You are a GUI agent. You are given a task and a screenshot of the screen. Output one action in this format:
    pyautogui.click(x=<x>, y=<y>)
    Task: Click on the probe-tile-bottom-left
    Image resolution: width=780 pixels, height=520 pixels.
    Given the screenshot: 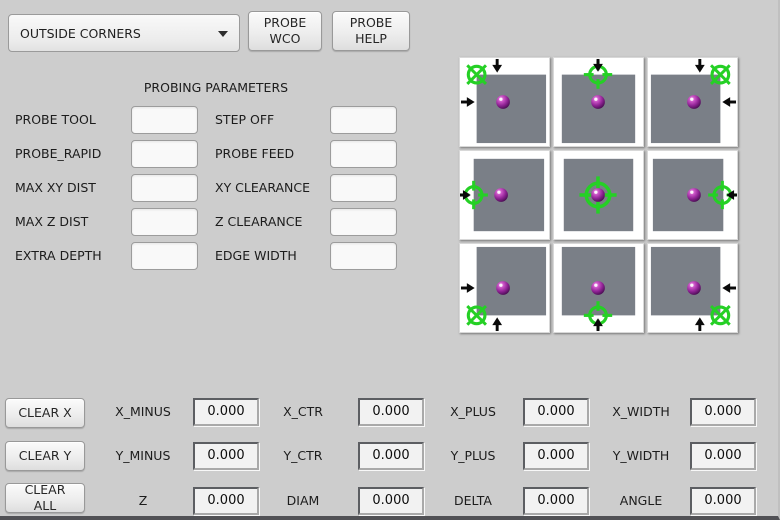 What is the action you would take?
    pyautogui.click(x=504, y=288)
    